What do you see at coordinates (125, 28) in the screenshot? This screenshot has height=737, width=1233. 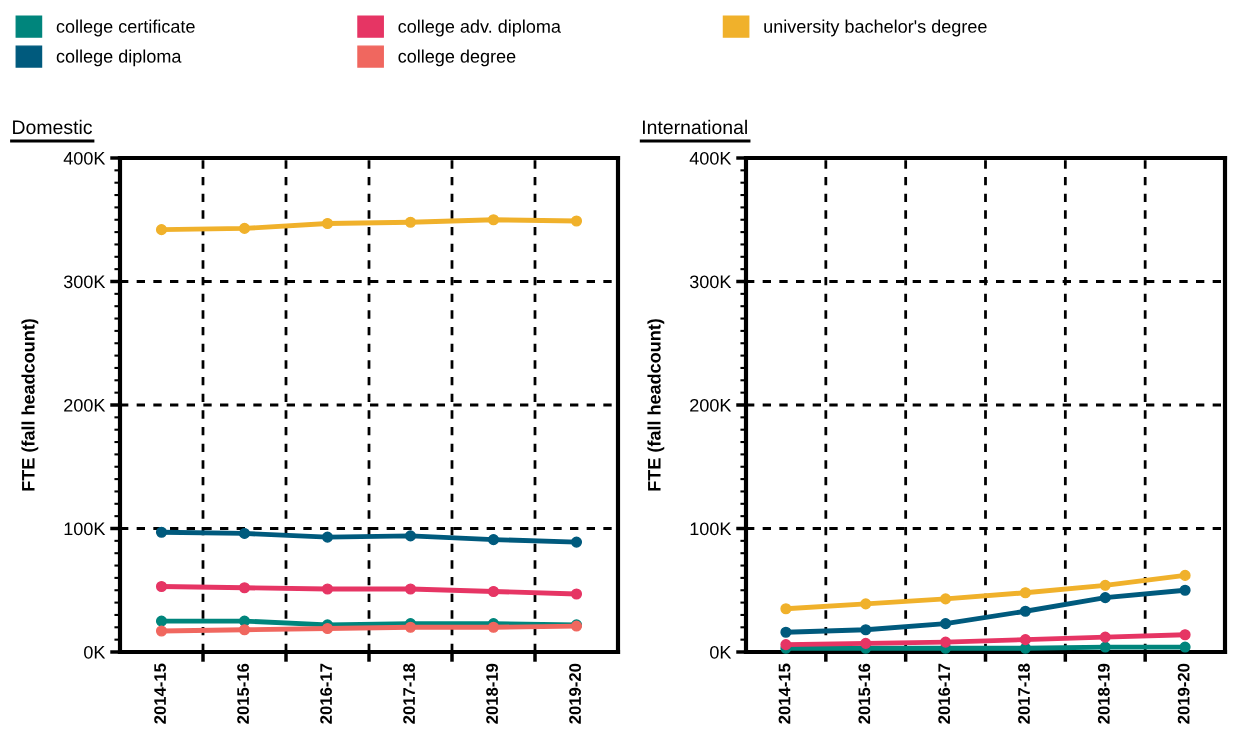 I see `legend-label: college certificate` at bounding box center [125, 28].